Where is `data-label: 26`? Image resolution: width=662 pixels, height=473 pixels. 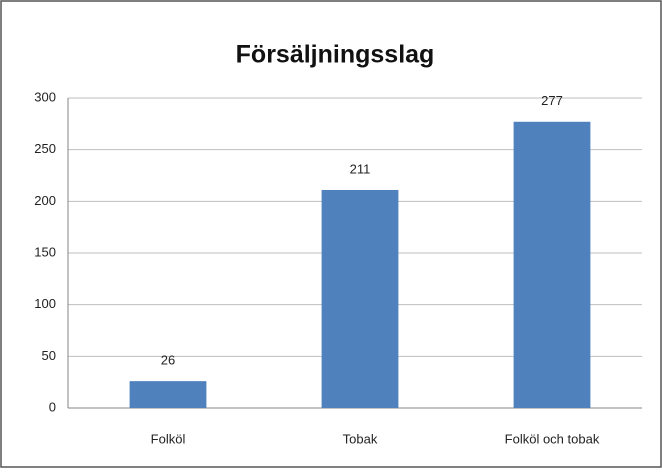
data-label: 26 is located at coordinates (168, 360).